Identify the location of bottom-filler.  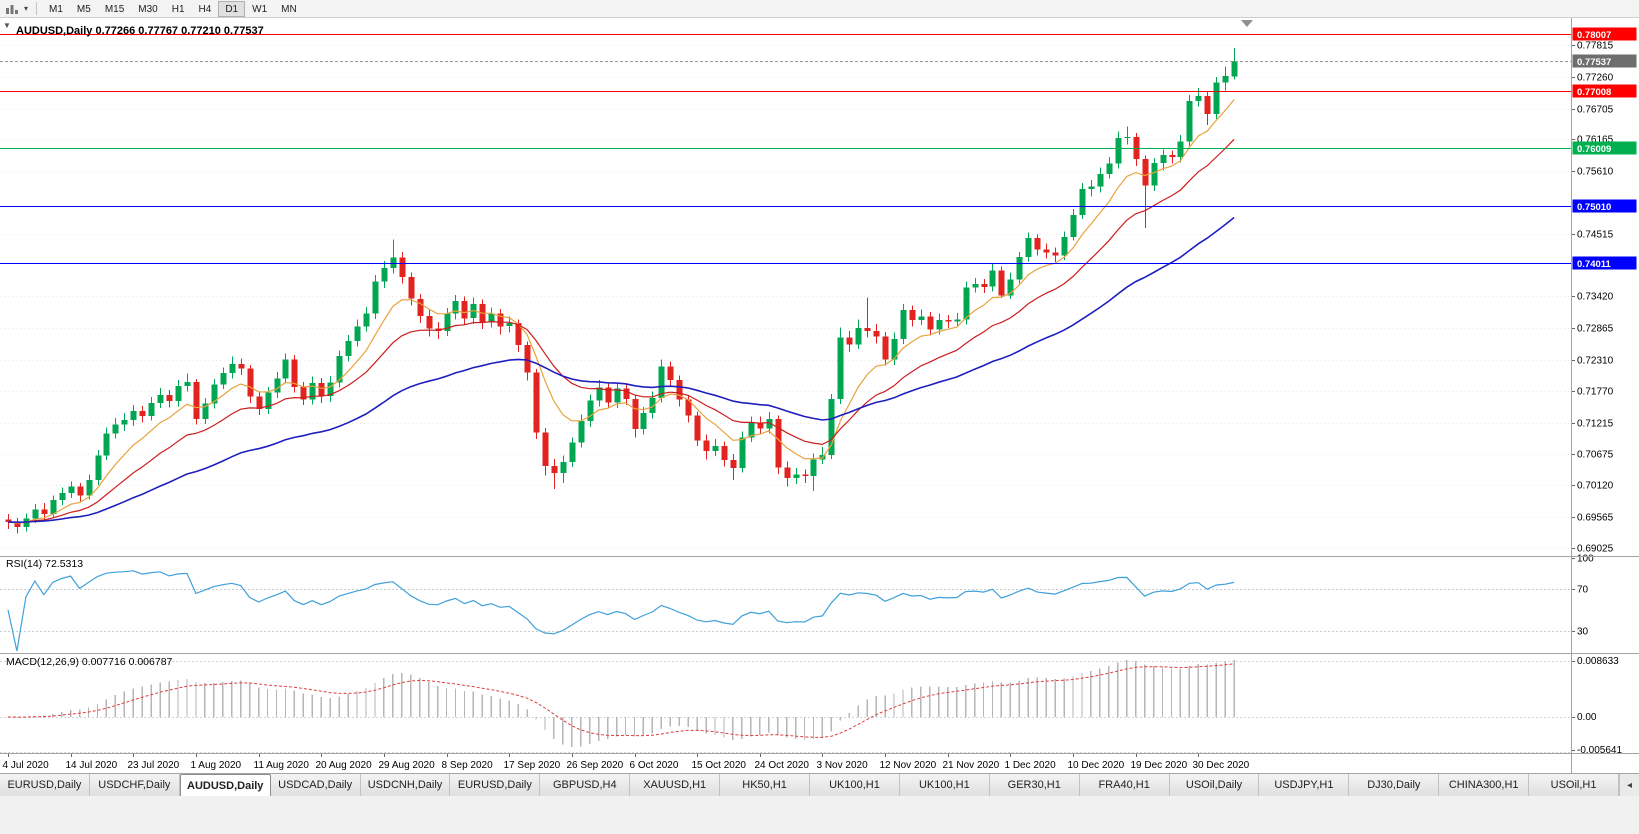
(819, 815).